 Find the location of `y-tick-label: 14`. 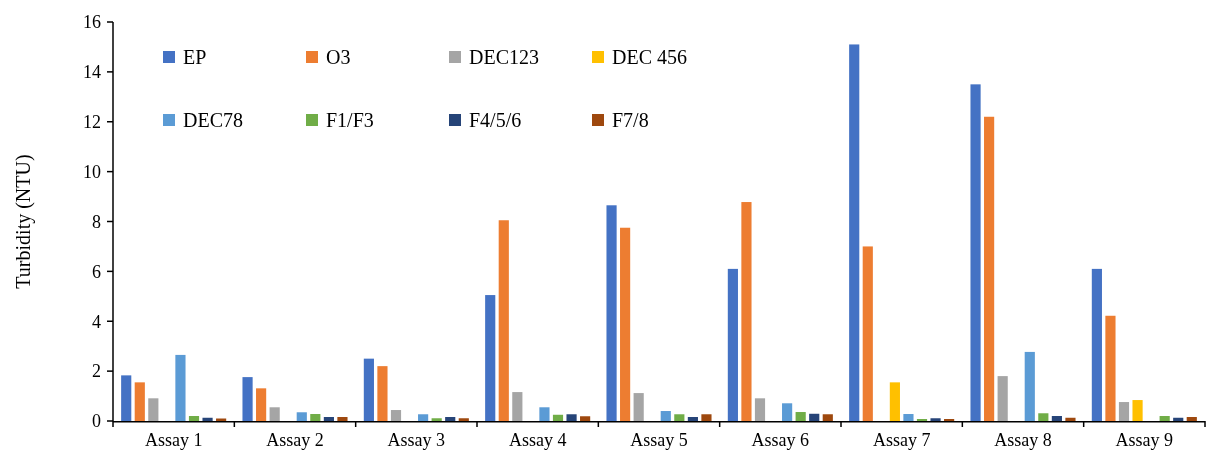

y-tick-label: 14 is located at coordinates (92, 72).